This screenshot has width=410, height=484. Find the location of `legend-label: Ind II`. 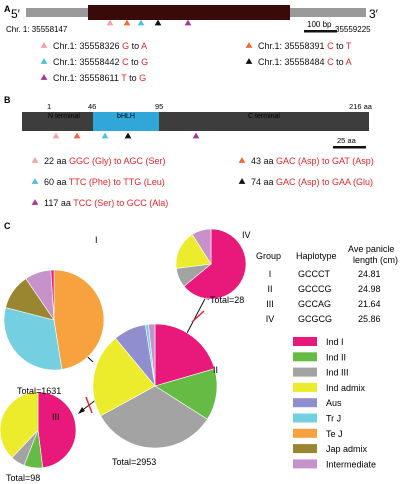

legend-label: Ind II is located at coordinates (336, 357).